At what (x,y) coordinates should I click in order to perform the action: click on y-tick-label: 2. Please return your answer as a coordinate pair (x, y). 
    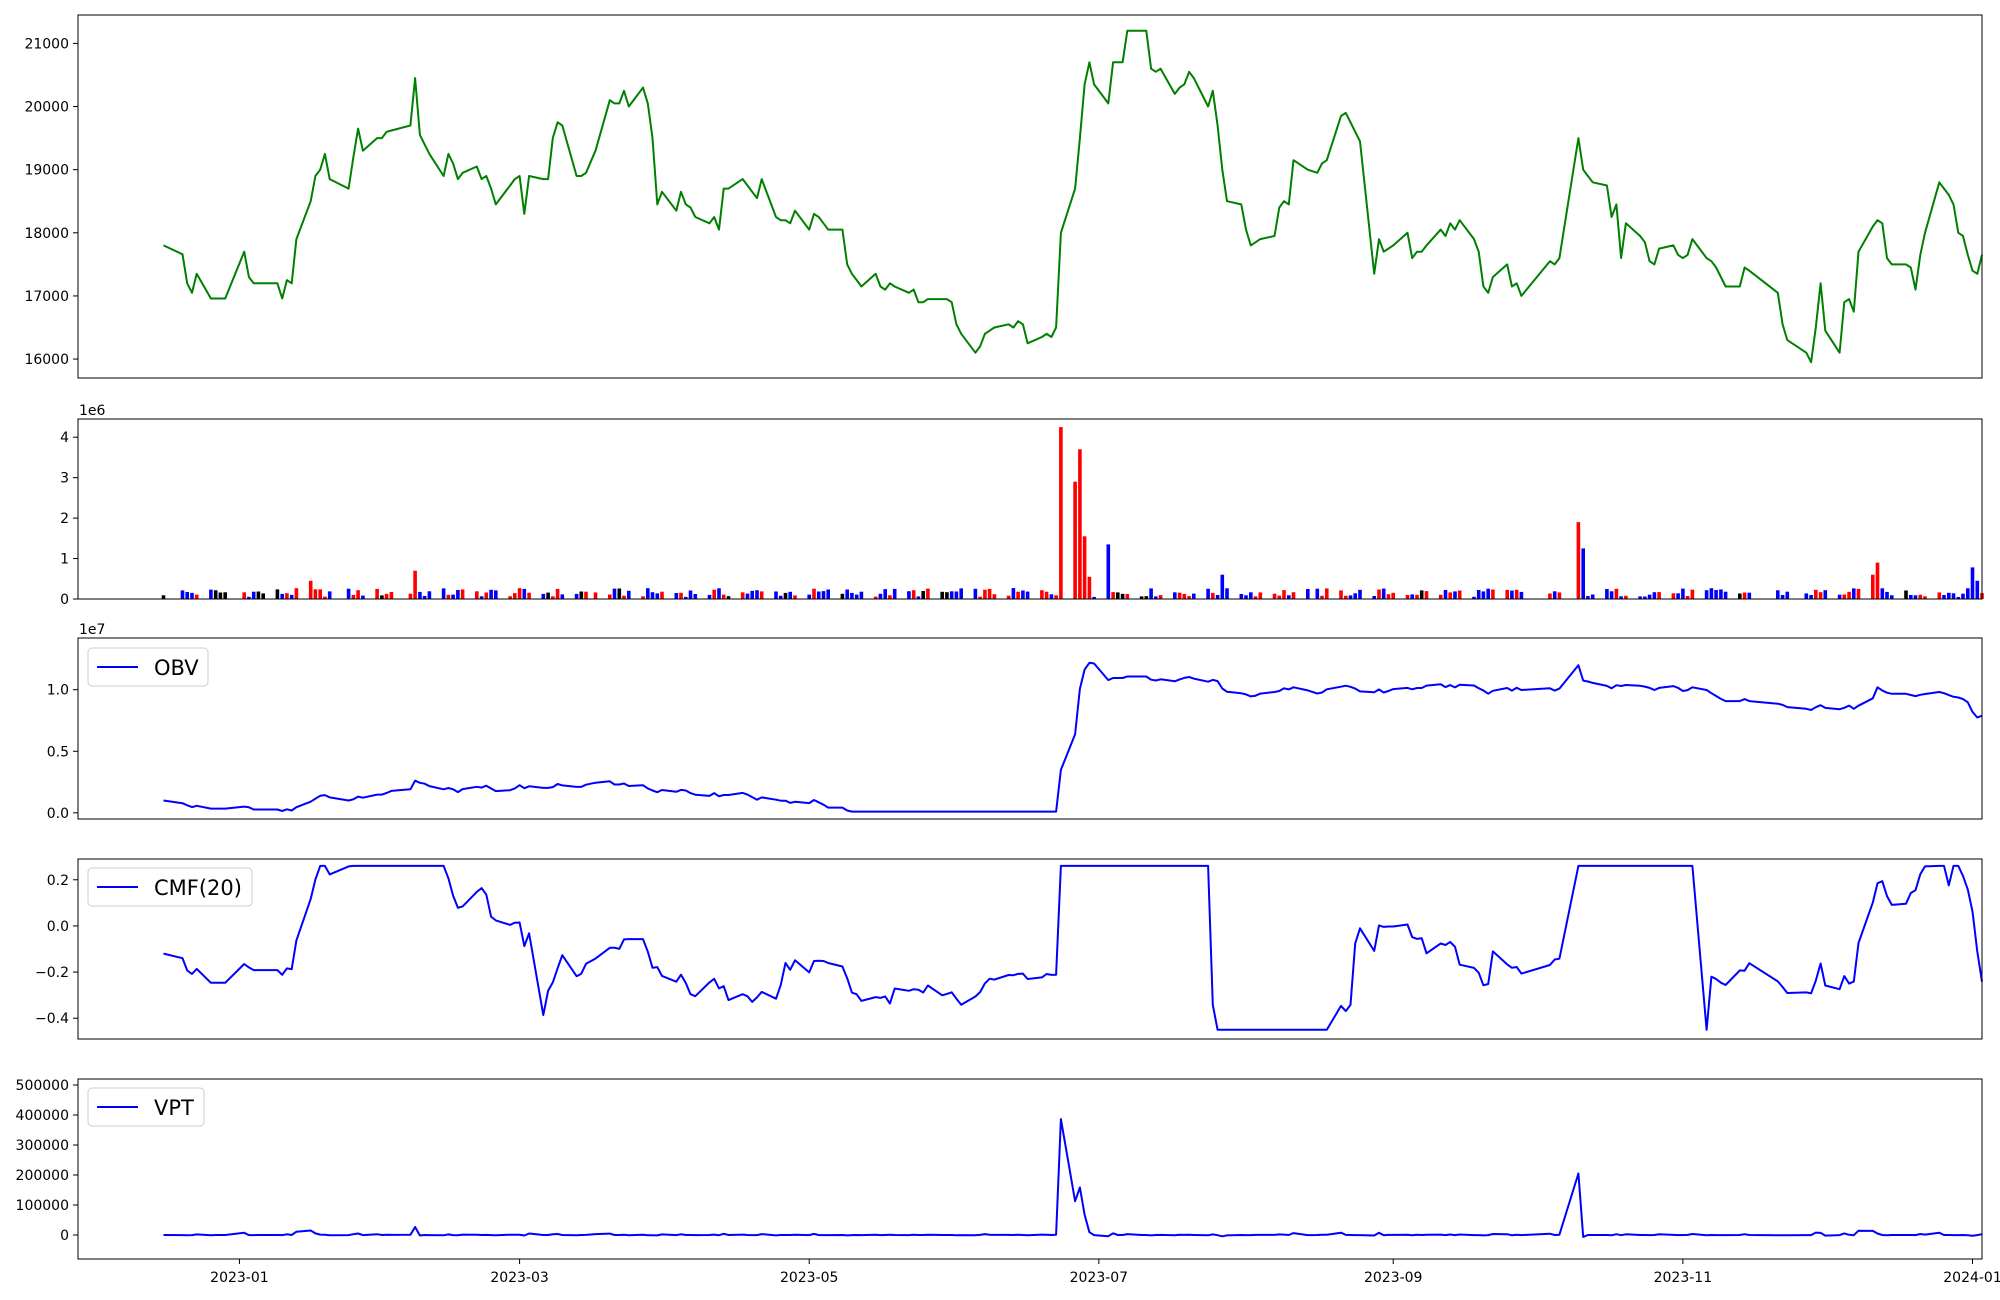
    Looking at the image, I should click on (64, 519).